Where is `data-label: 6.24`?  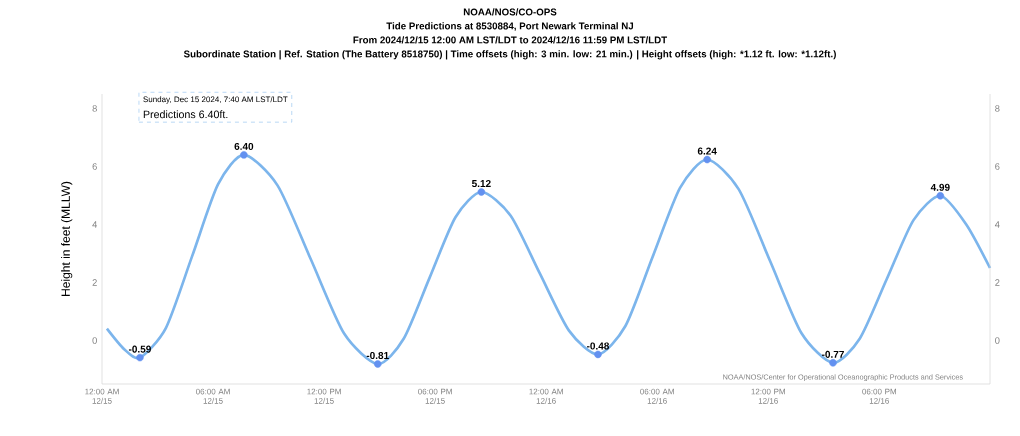
data-label: 6.24 is located at coordinates (707, 151).